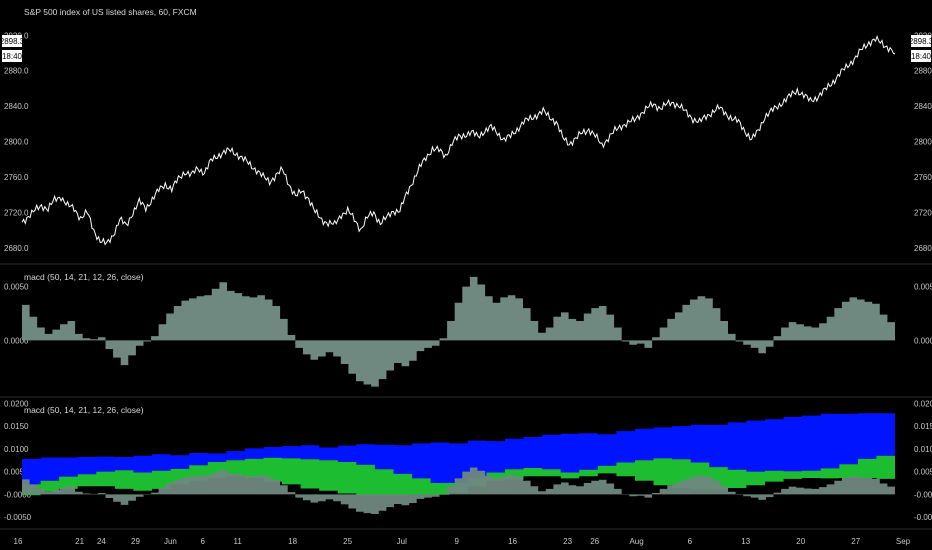 The image size is (932, 550). Describe the element at coordinates (923, 403) in the screenshot. I see `bands-tick-label-right: 0.0200` at that location.